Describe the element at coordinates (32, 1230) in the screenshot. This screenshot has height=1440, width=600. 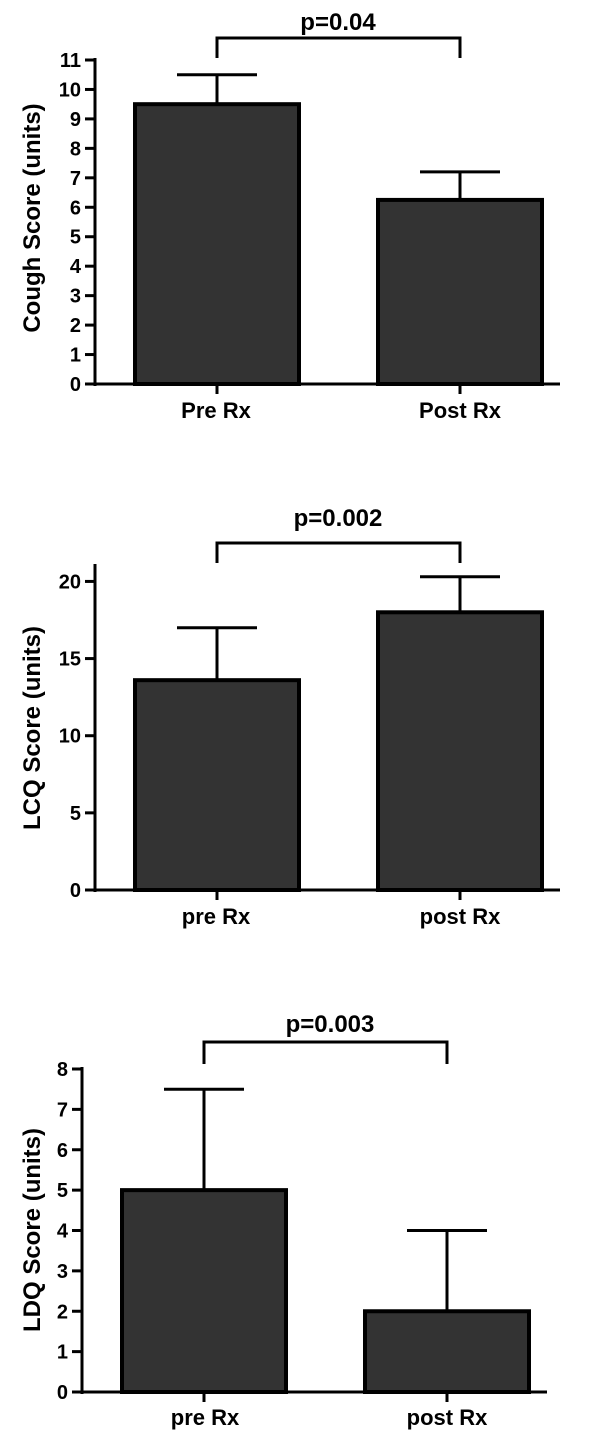
I see `y-axis-title: LDQ Score (units)` at that location.